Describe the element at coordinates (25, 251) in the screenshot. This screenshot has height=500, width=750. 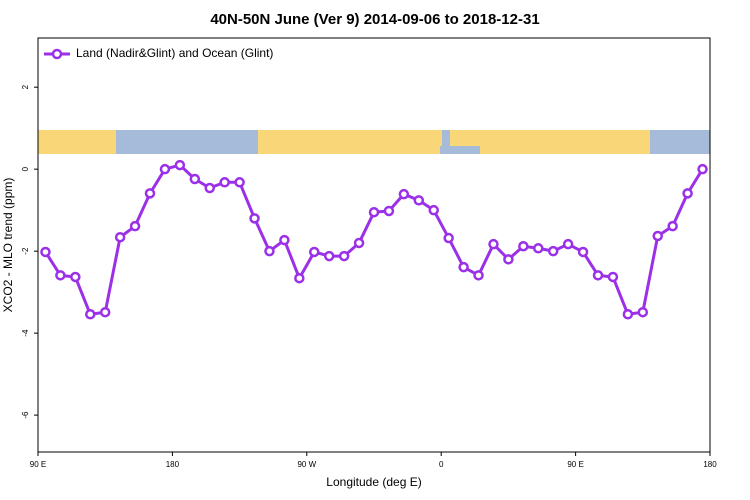
I see `y-tick-label: -2` at that location.